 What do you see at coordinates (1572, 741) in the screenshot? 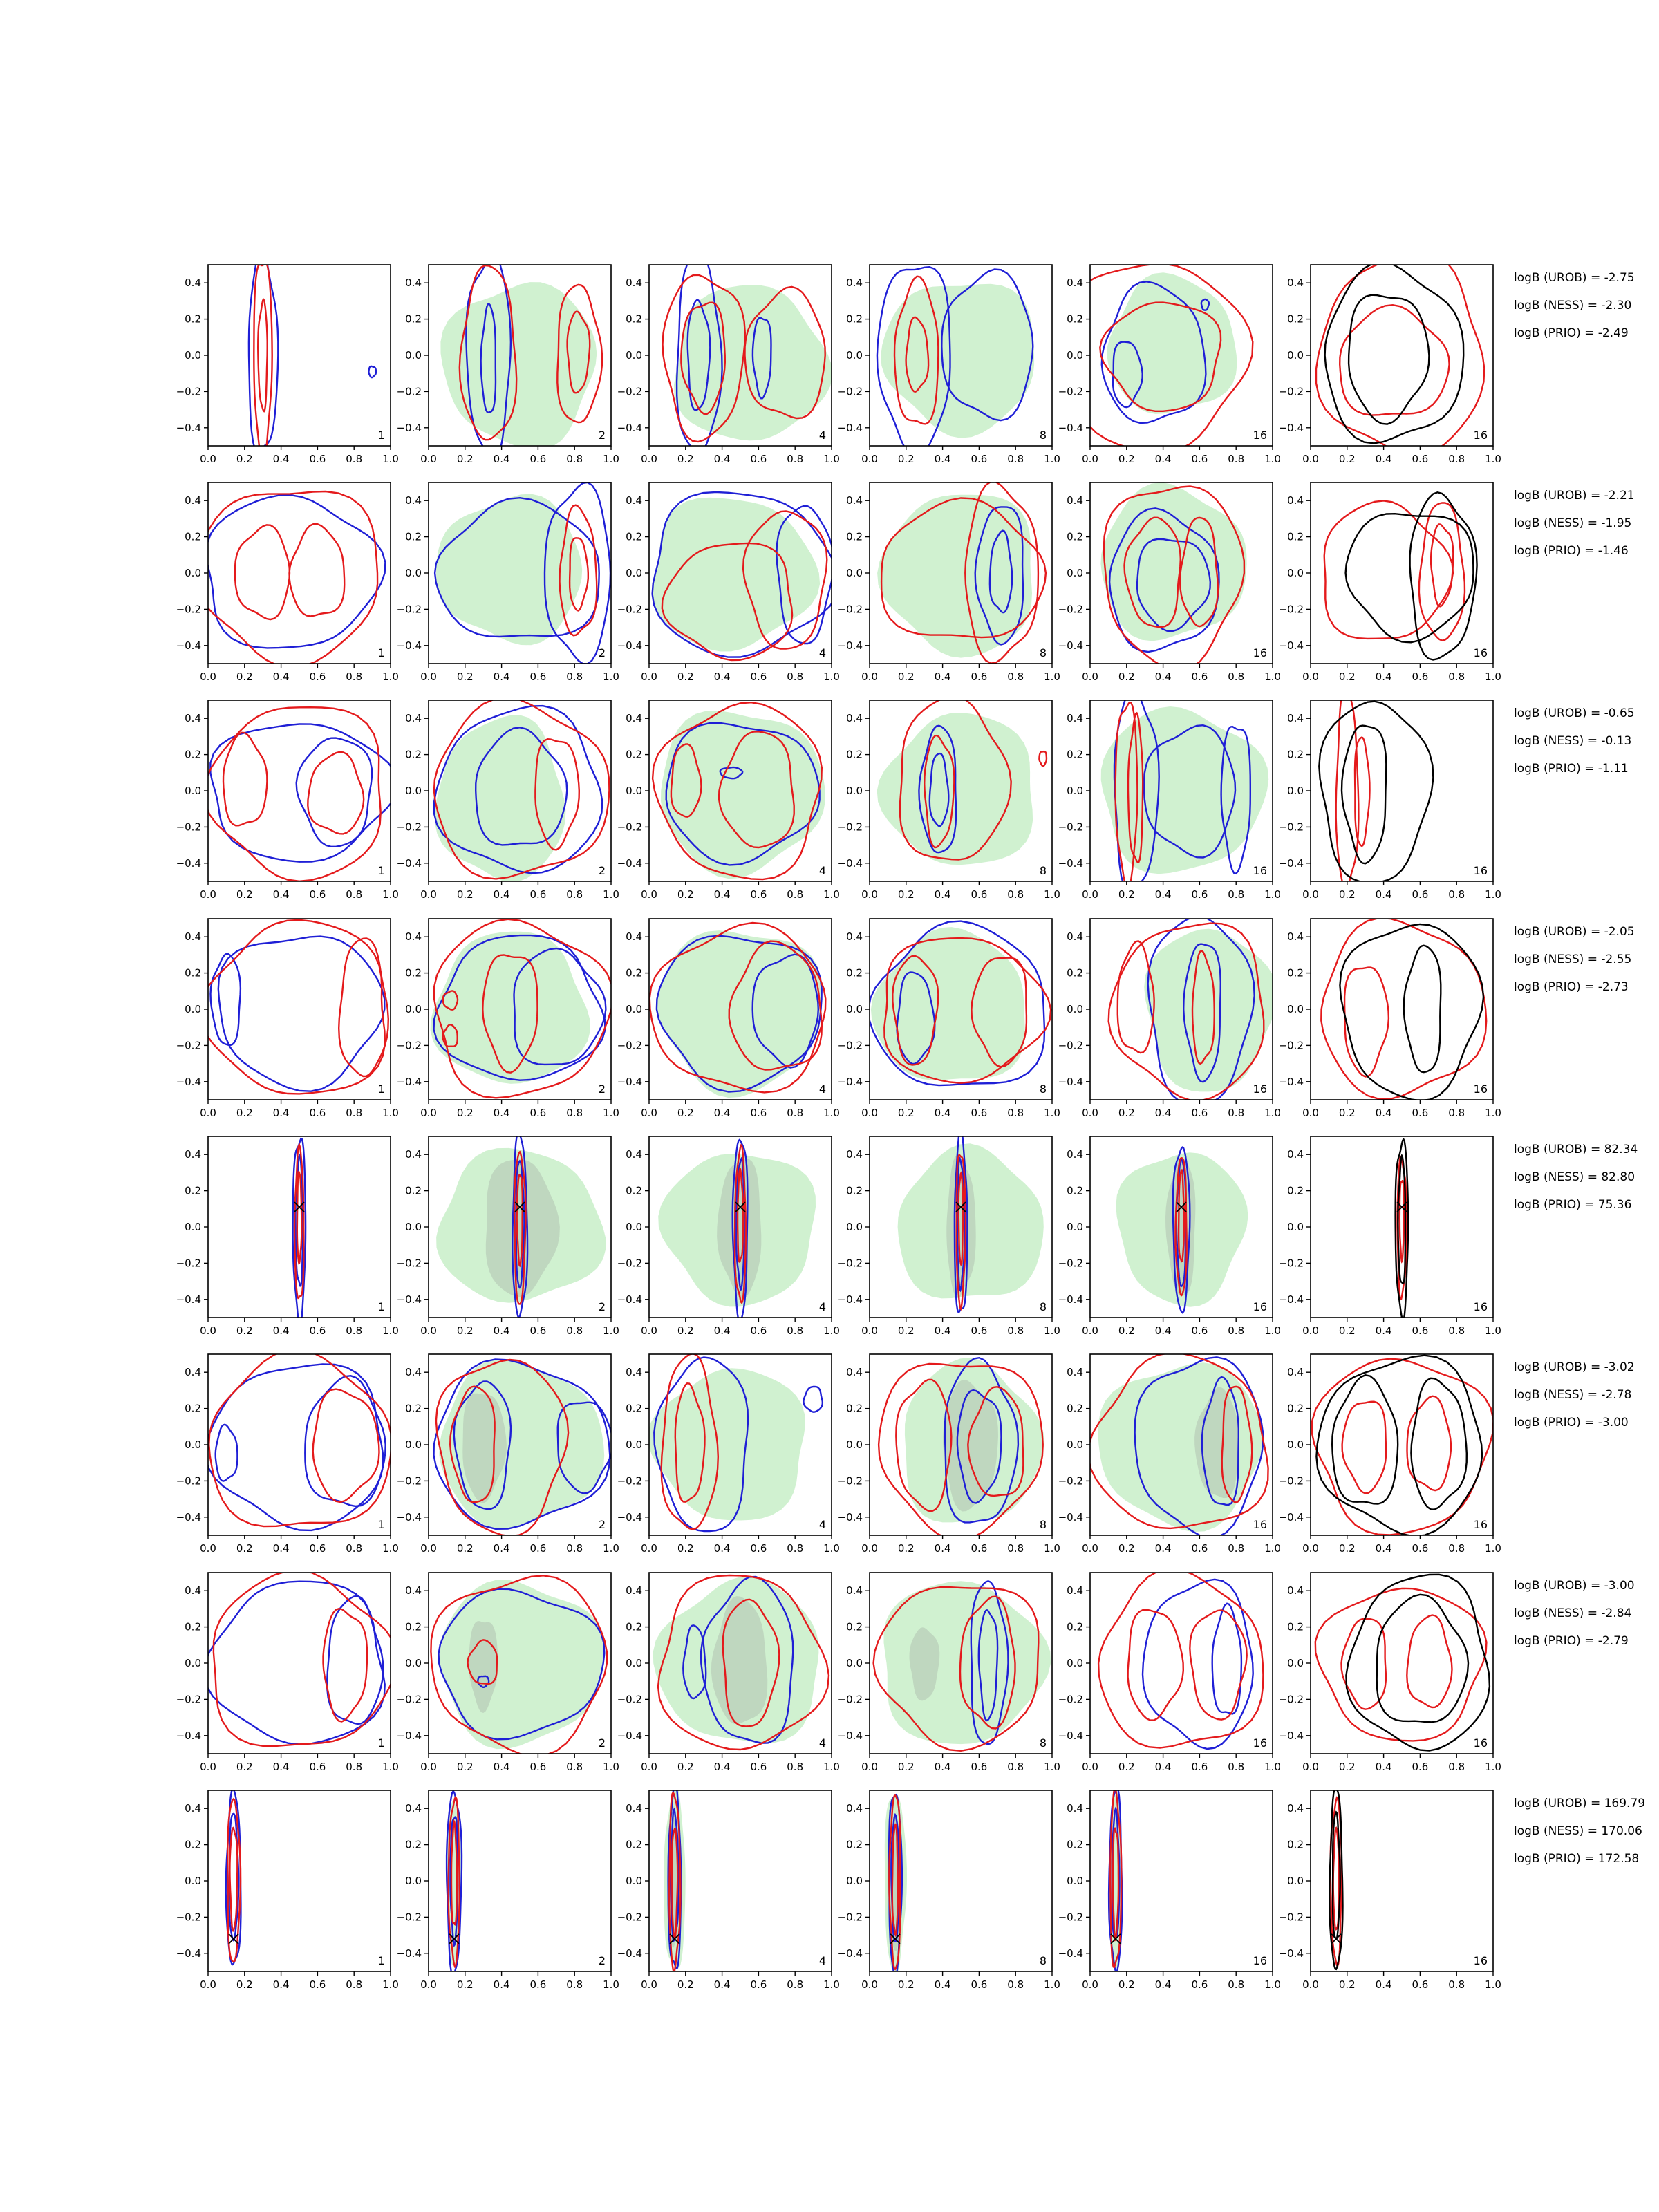
I see `logb-note: logB (NESS) = -0.13` at bounding box center [1572, 741].